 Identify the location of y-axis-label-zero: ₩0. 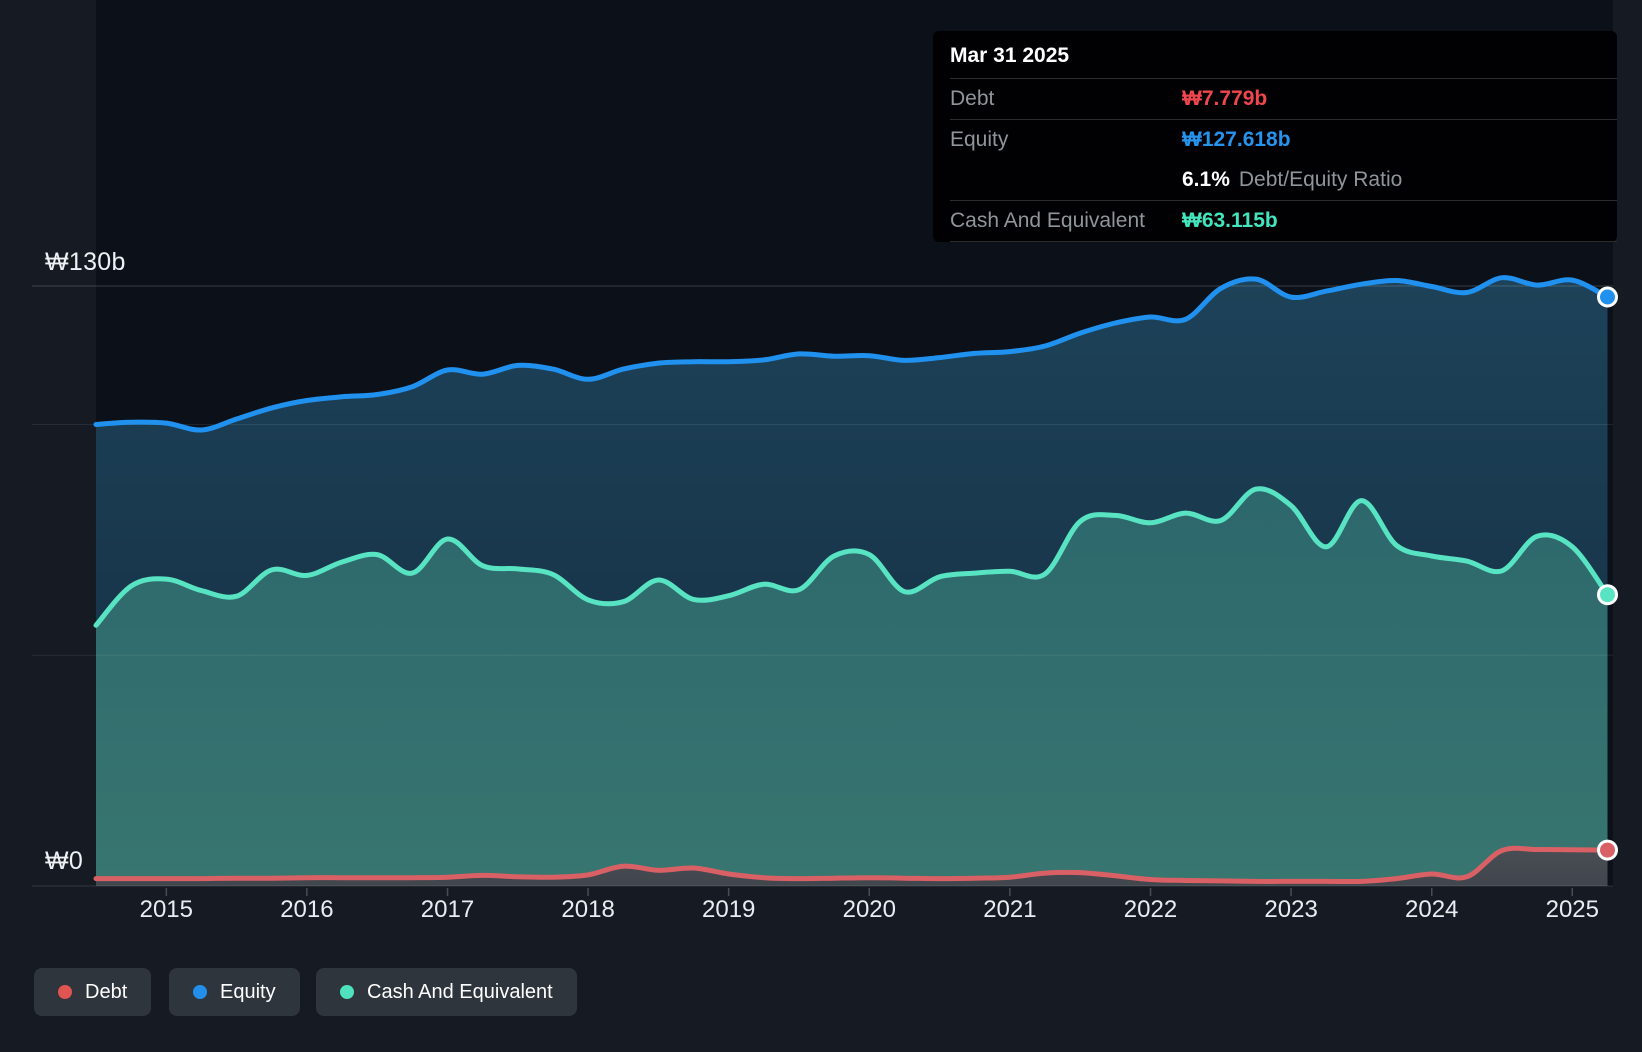
(64, 861).